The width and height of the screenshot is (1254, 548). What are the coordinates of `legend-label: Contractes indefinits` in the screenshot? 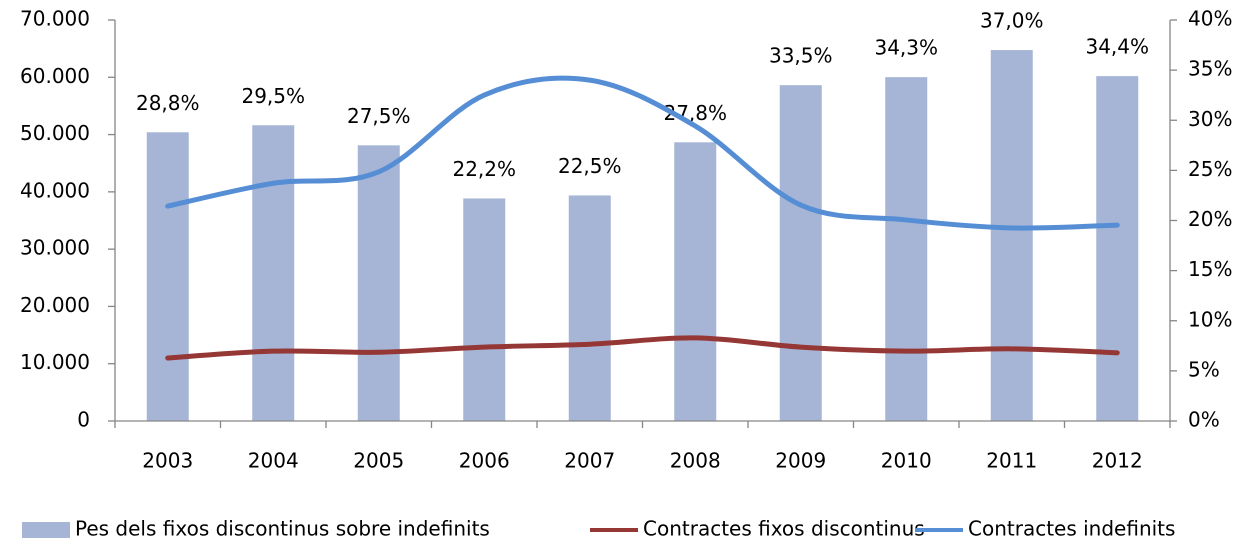 It's located at (1071, 529).